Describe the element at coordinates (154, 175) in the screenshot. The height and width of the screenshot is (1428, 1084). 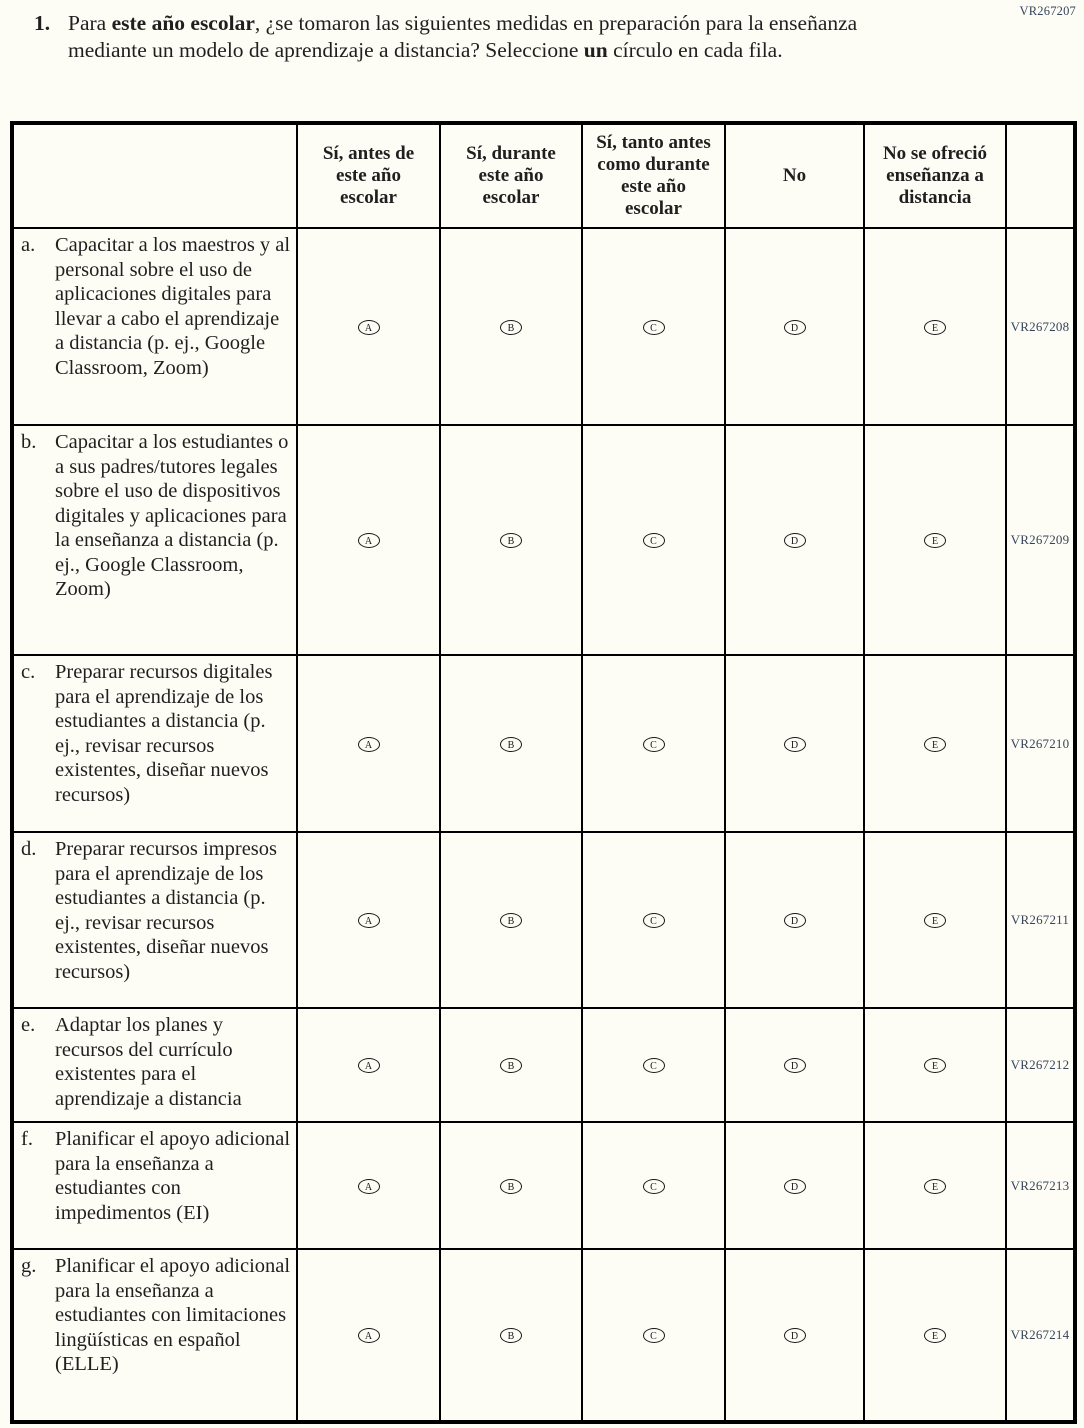
I see `header-blank-label-column` at that location.